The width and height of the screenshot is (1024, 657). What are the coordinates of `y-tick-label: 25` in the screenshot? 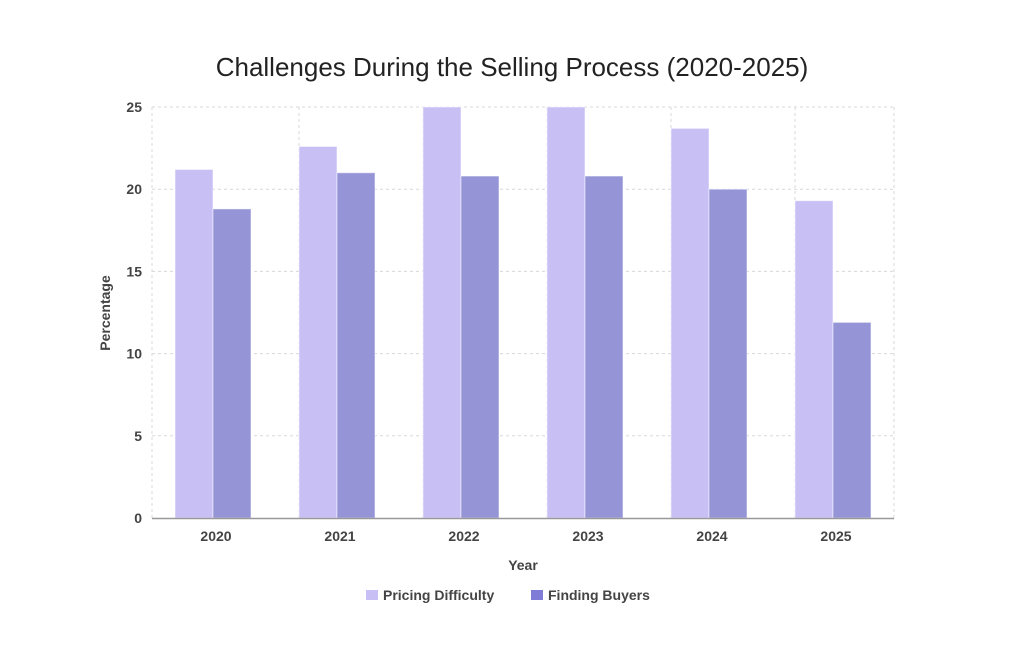 It's located at (134, 107).